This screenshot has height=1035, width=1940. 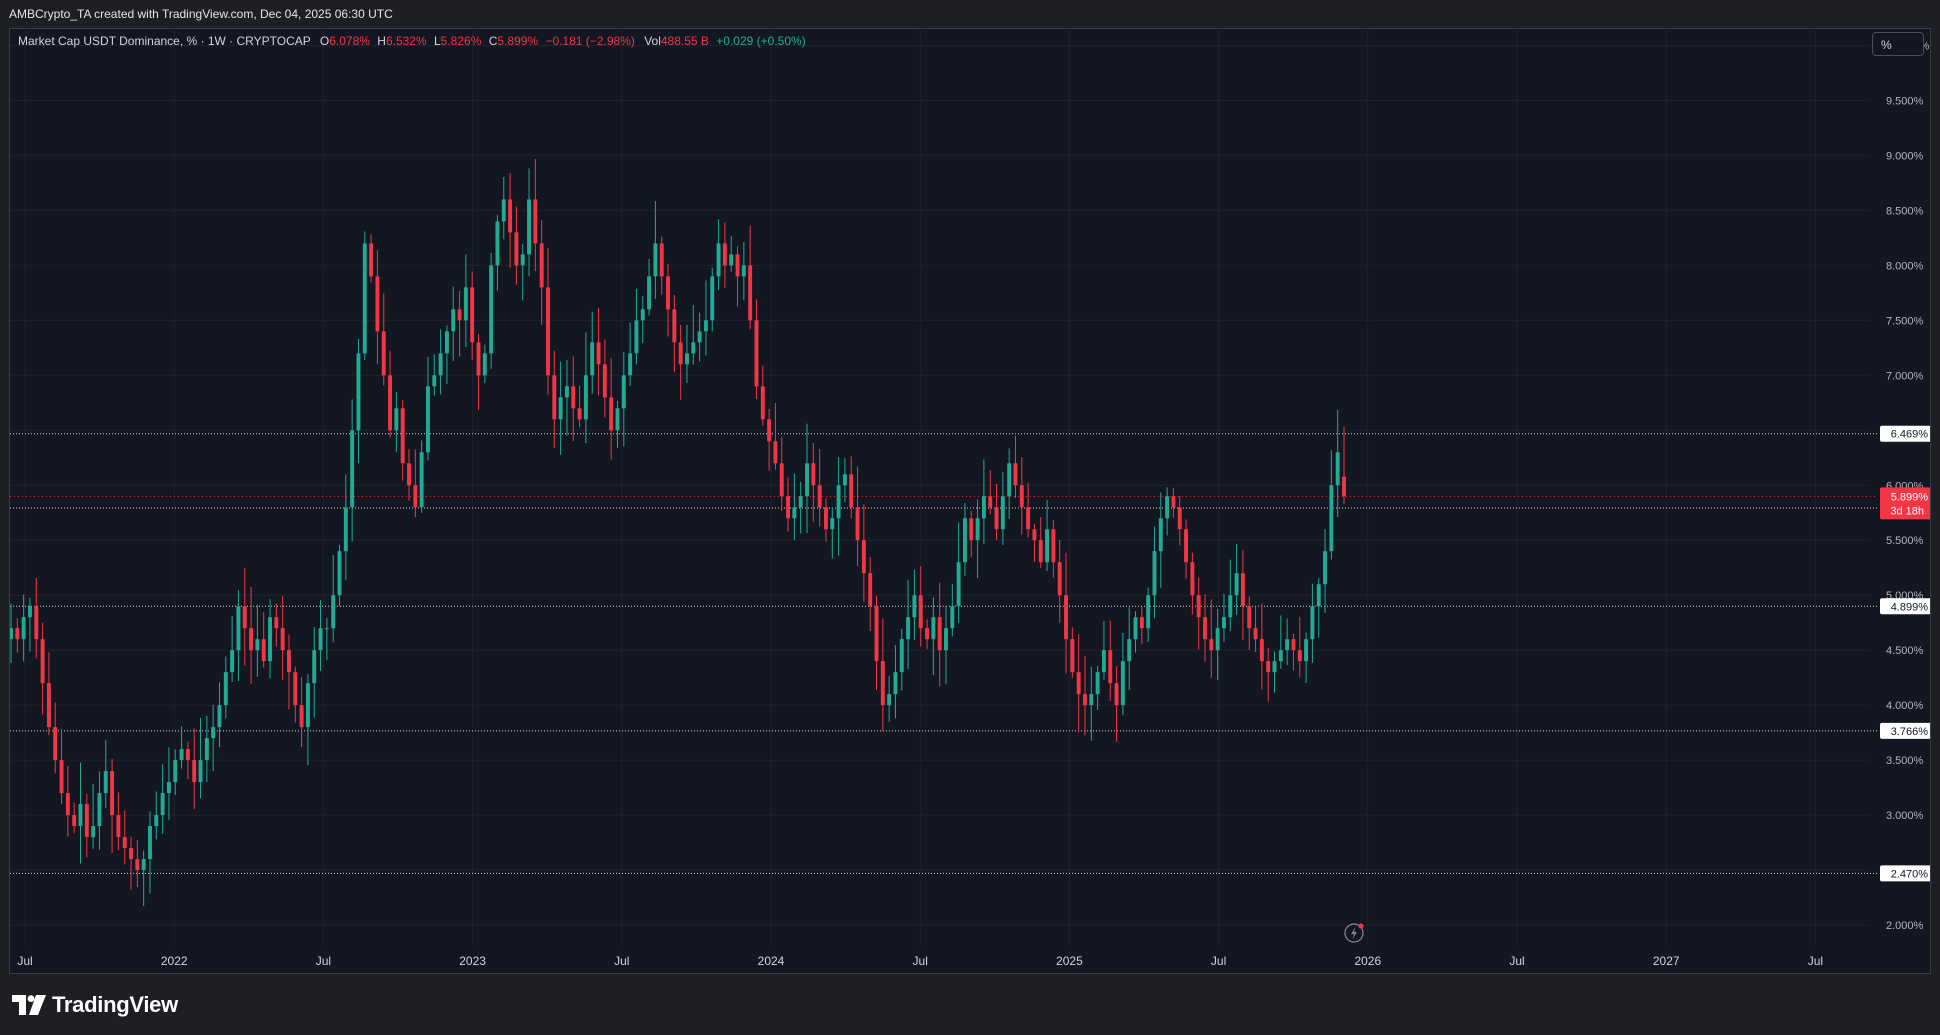 What do you see at coordinates (518, 41) in the screenshot?
I see `close-value: 5.899%` at bounding box center [518, 41].